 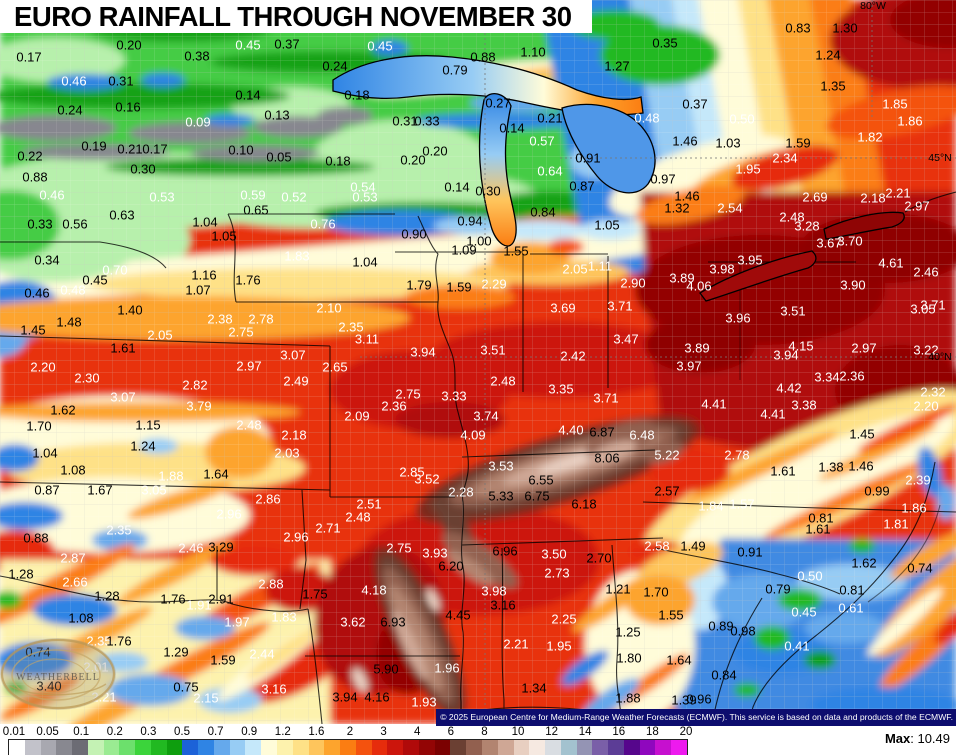 What do you see at coordinates (253, 195) in the screenshot?
I see `rain-value-label: 0.59` at bounding box center [253, 195].